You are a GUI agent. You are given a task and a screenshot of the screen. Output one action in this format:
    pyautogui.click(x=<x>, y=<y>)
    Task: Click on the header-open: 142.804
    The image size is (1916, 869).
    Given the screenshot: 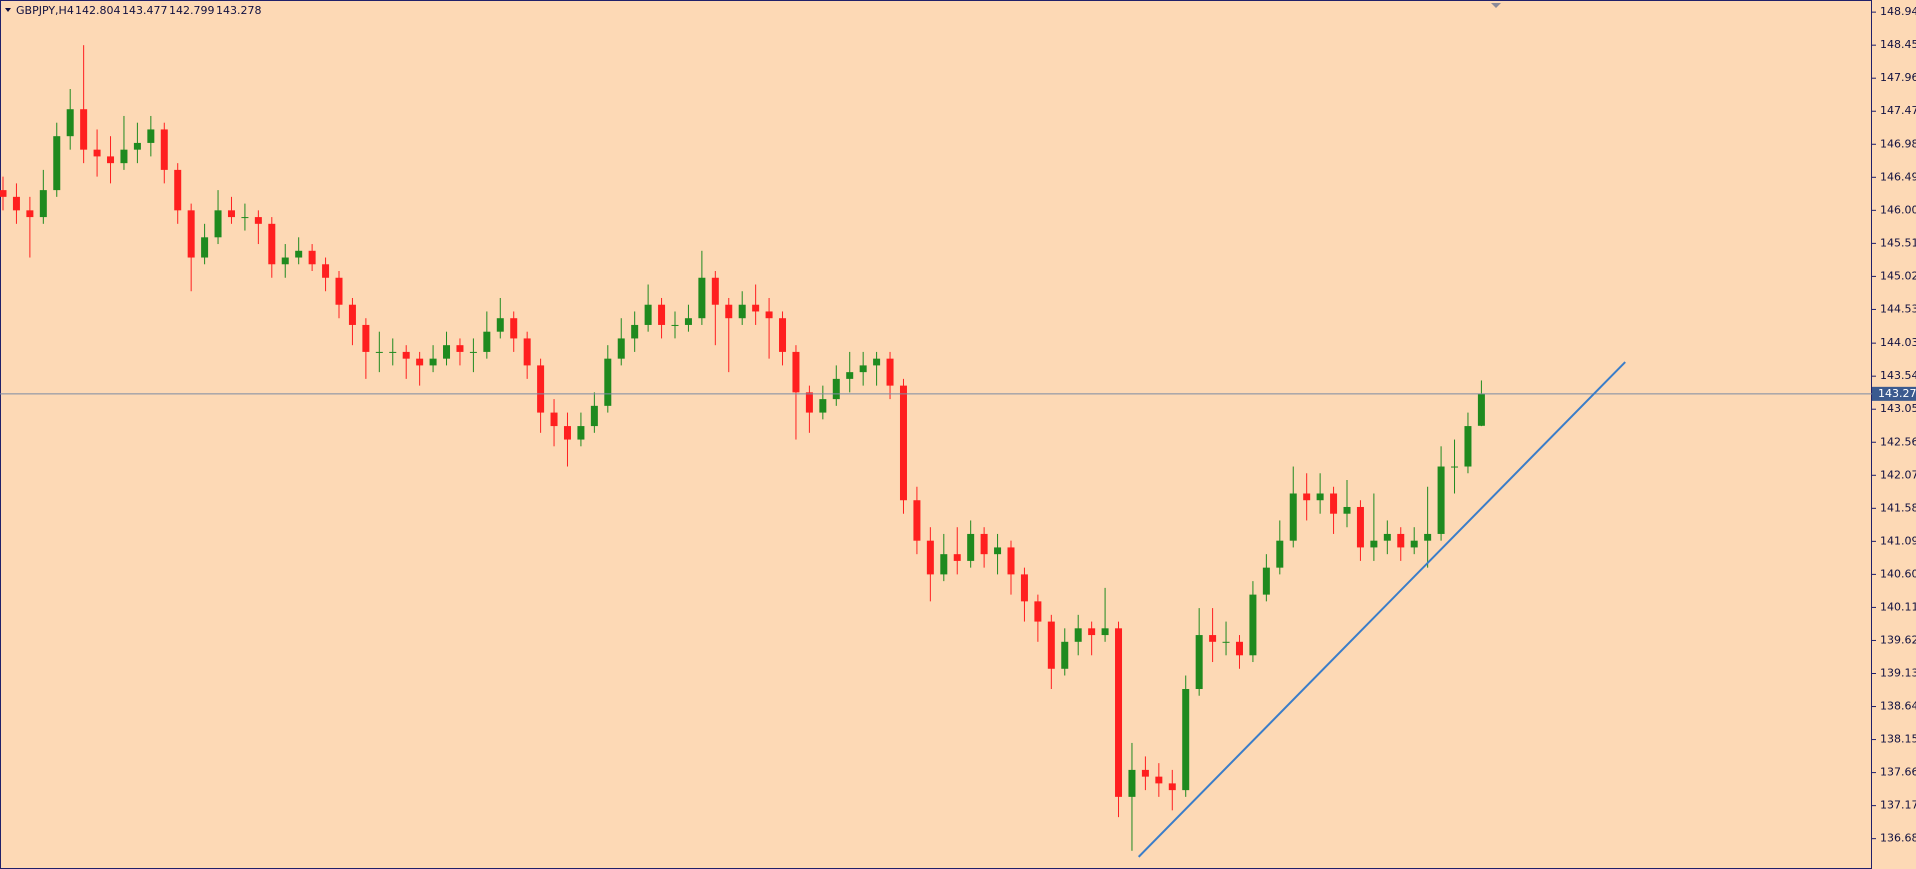 What is the action you would take?
    pyautogui.click(x=98, y=10)
    